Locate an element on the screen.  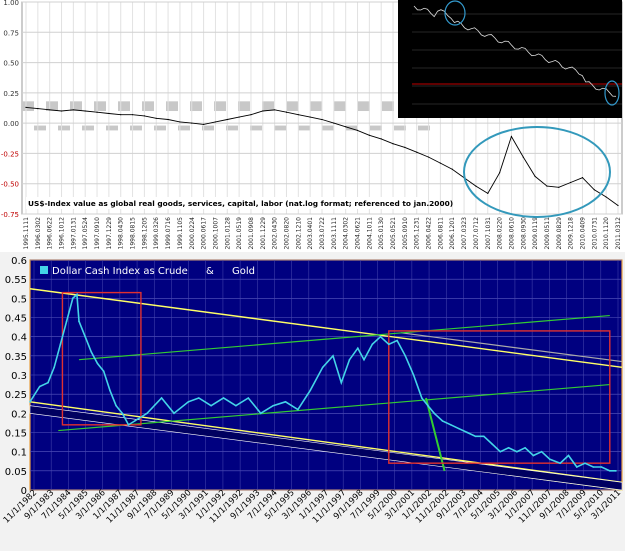
highlight-box-2001 is located at coordinates (499, 397).